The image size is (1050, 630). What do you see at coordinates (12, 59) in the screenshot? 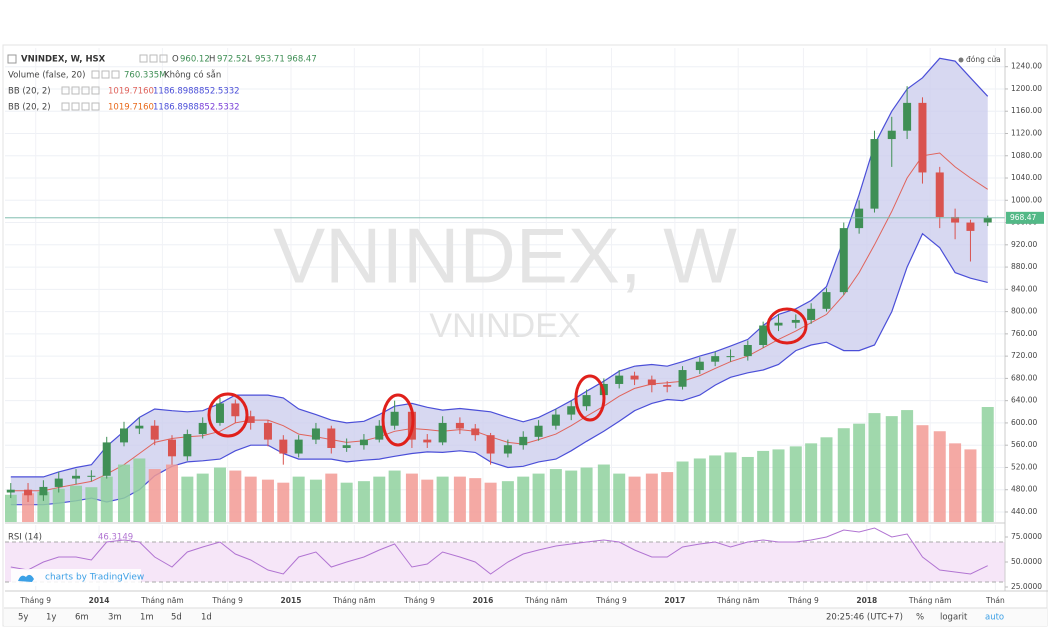
I see `collapse-icon` at bounding box center [12, 59].